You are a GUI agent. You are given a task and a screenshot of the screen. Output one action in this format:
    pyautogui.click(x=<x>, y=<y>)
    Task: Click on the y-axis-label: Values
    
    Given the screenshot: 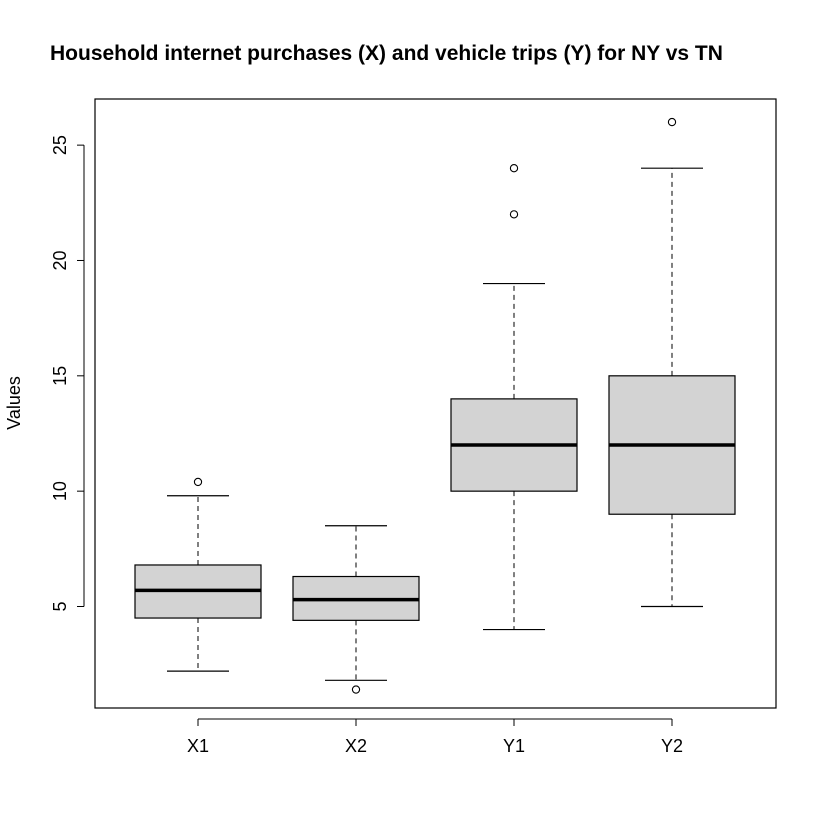 What is the action you would take?
    pyautogui.click(x=14, y=403)
    